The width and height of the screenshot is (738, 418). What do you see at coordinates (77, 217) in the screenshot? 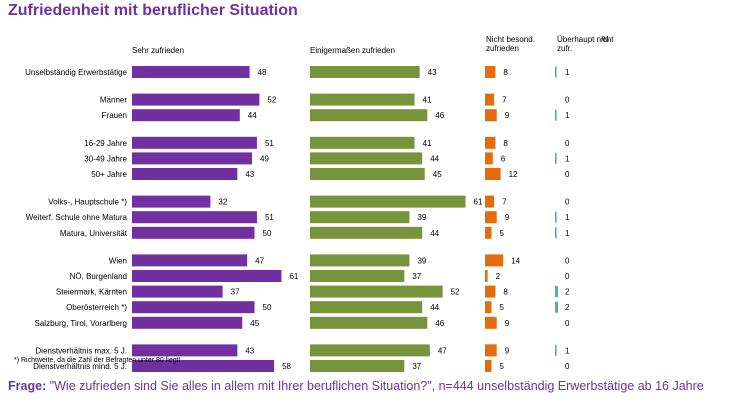
I see `category-label: Weiterf. Schule ohne Matura` at bounding box center [77, 217].